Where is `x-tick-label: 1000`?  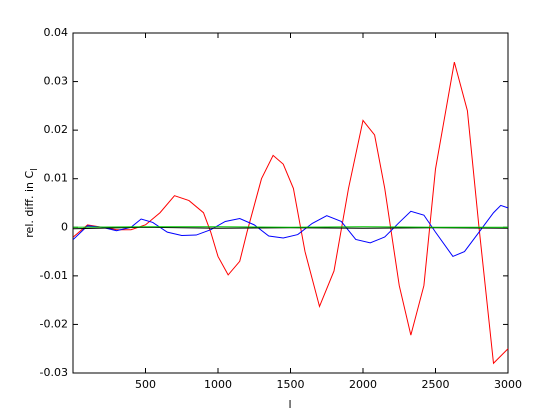
x-tick-label: 1000 is located at coordinates (218, 384).